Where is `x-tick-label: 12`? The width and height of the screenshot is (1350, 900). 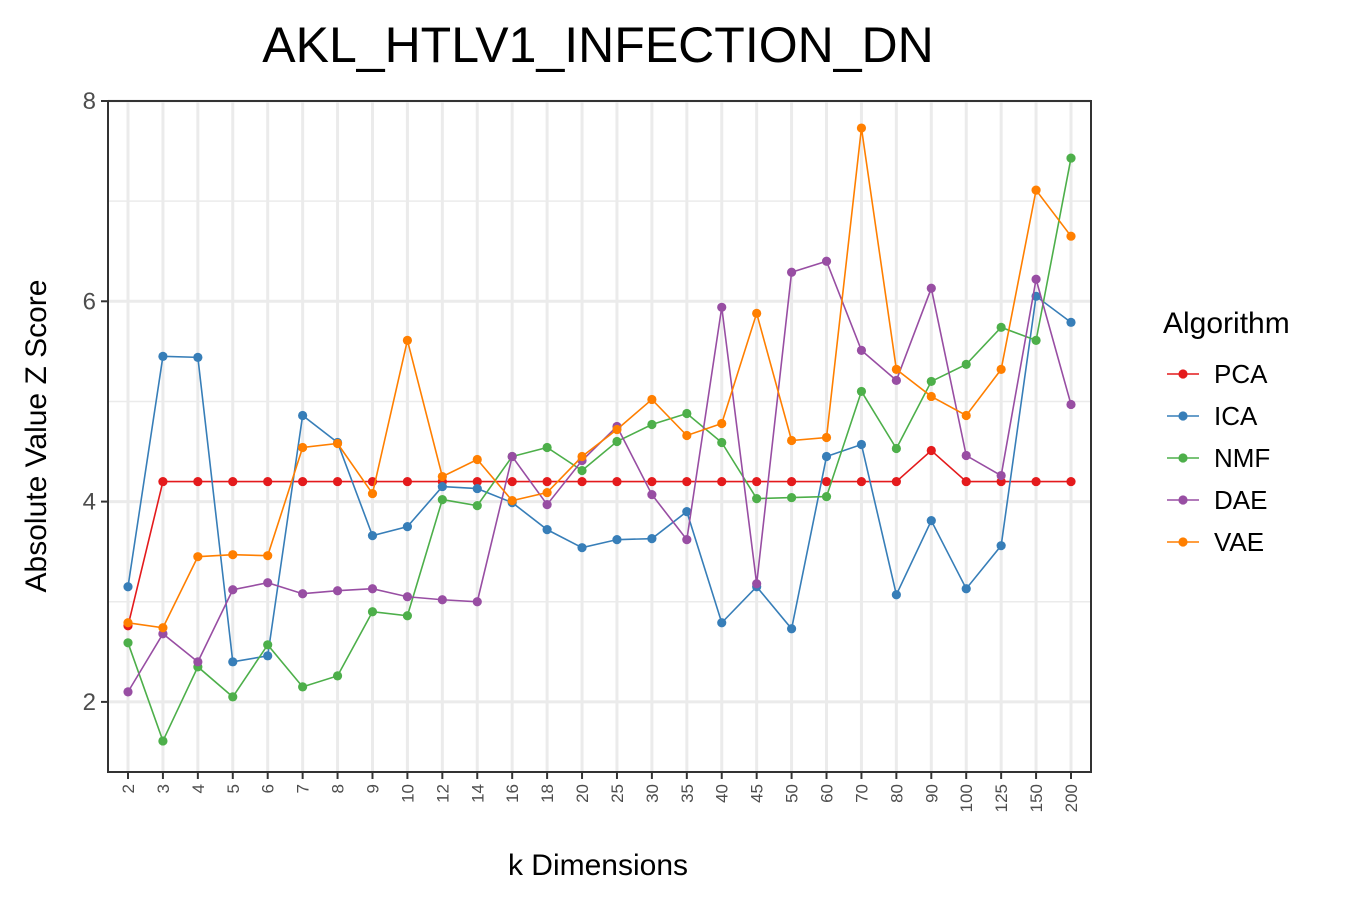
x-tick-label: 12 is located at coordinates (442, 793).